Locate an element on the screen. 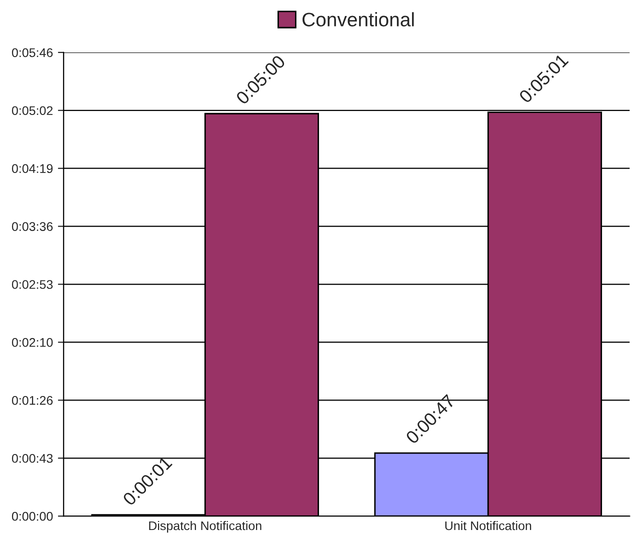  legend-label: Conventional is located at coordinates (358, 19).